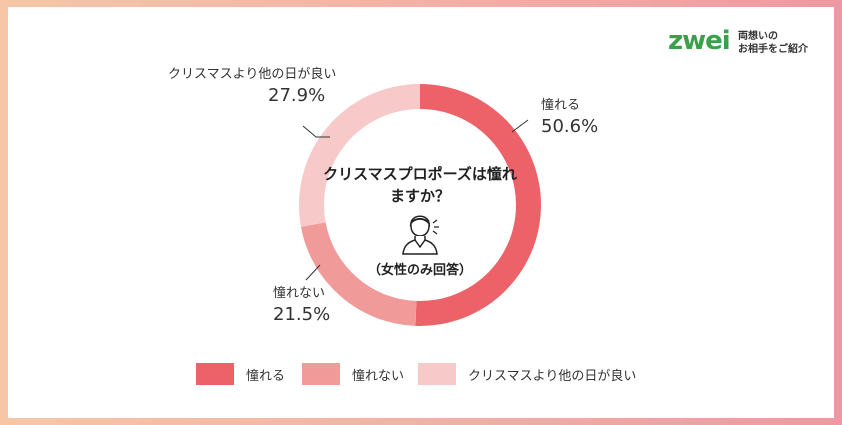 This screenshot has height=425, width=842. I want to click on chart-title: クリスマスプロポーズは憧れますか？, so click(420, 185).